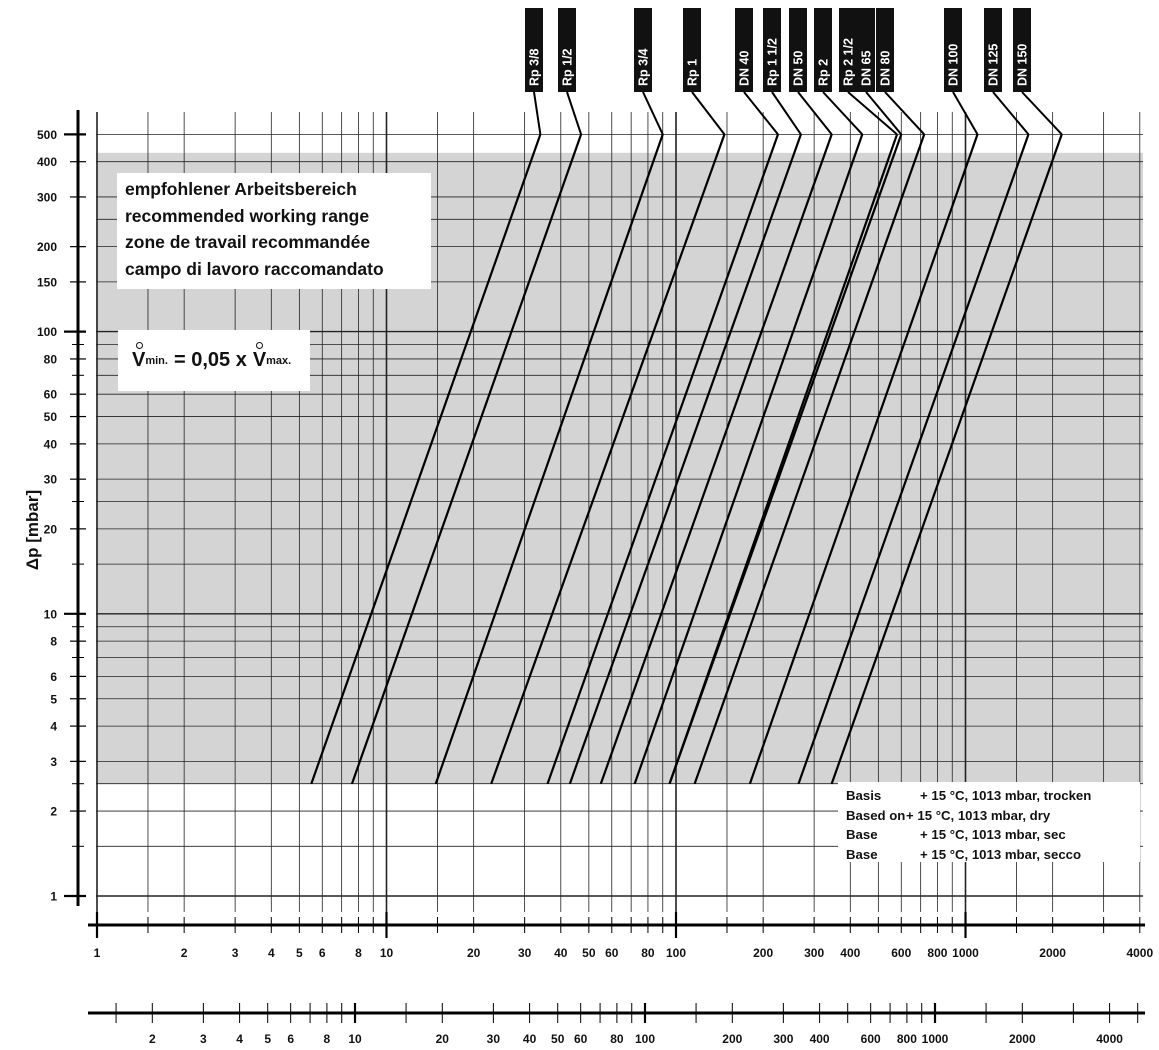 Image resolution: width=1159 pixels, height=1050 pixels. What do you see at coordinates (589, 953) in the screenshot?
I see `x1-tick-label: 50` at bounding box center [589, 953].